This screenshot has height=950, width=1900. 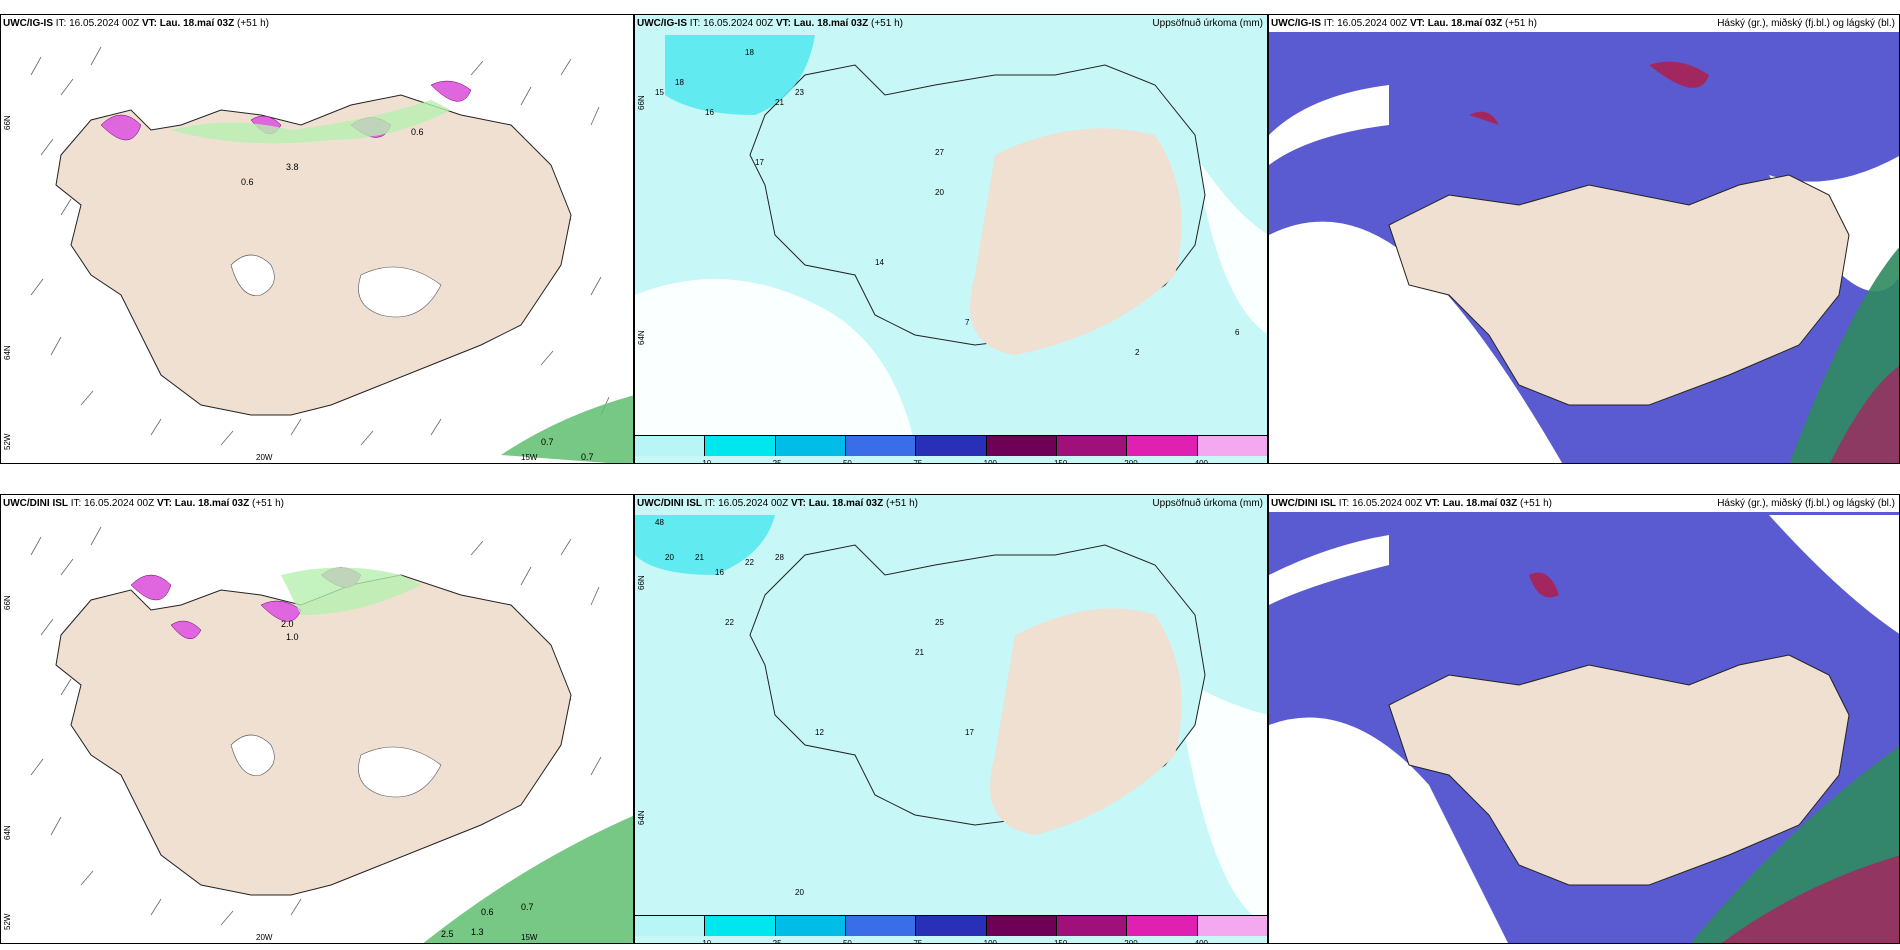 I want to click on precip-value: 1.0, so click(x=292, y=637).